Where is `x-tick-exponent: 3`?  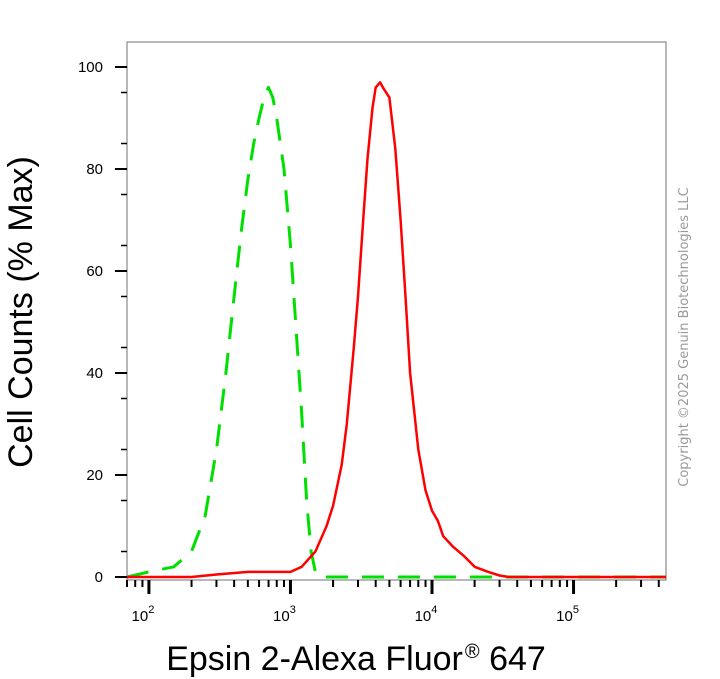 x-tick-exponent: 3 is located at coordinates (293, 610).